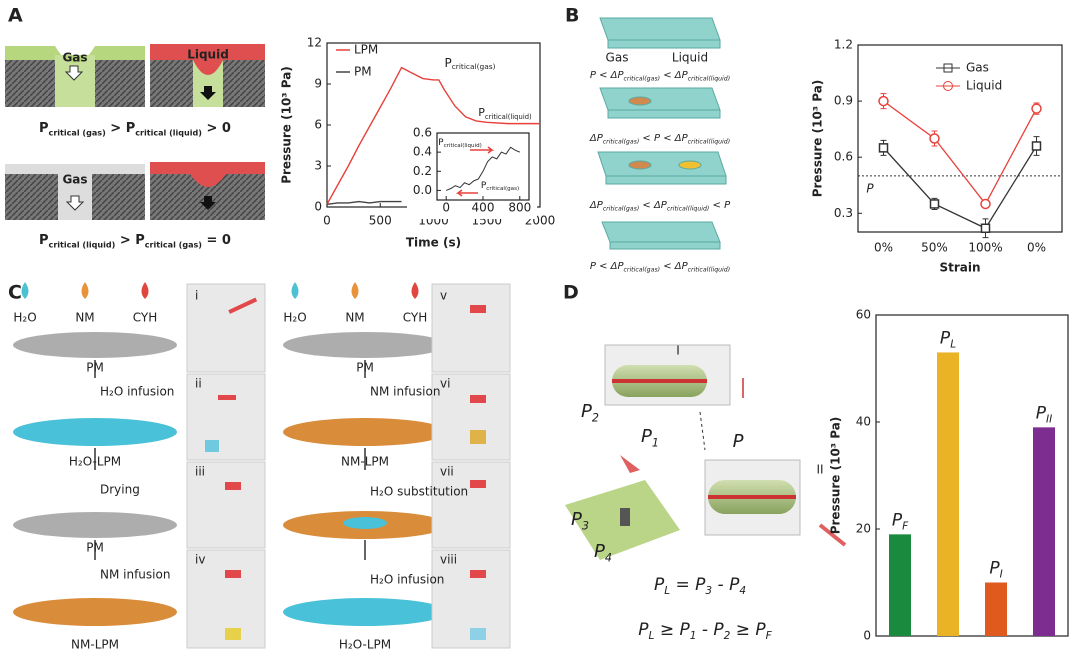  I want to click on y-tick-label: 12, so click(314, 43).